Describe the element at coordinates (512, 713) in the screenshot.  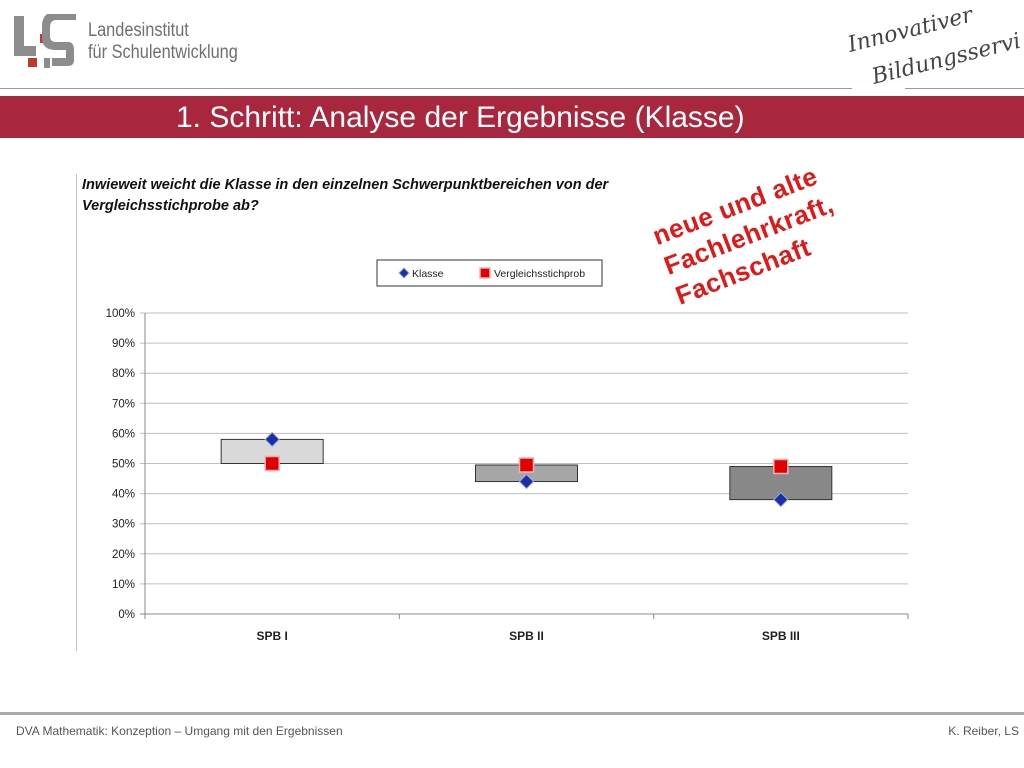
I see `footer-divider` at that location.